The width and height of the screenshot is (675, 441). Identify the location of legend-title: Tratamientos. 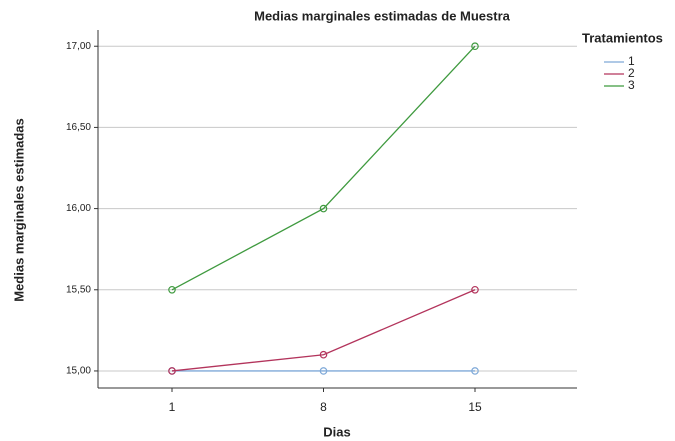
(622, 37).